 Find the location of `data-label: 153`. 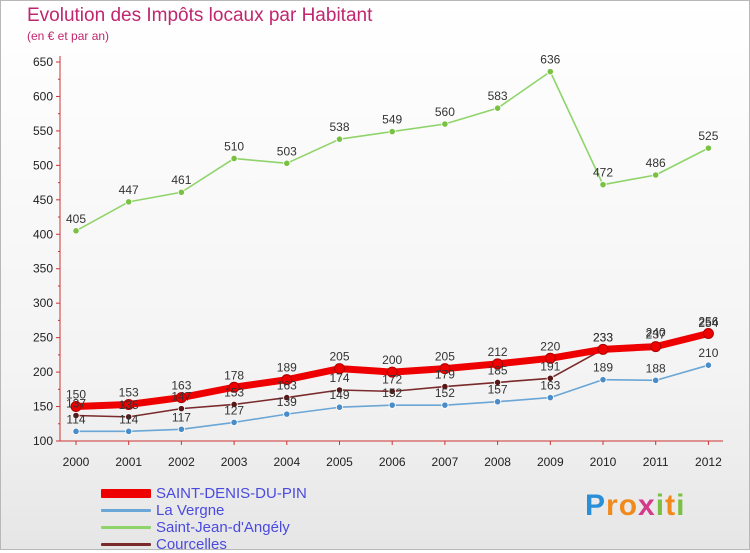

data-label: 153 is located at coordinates (234, 392).